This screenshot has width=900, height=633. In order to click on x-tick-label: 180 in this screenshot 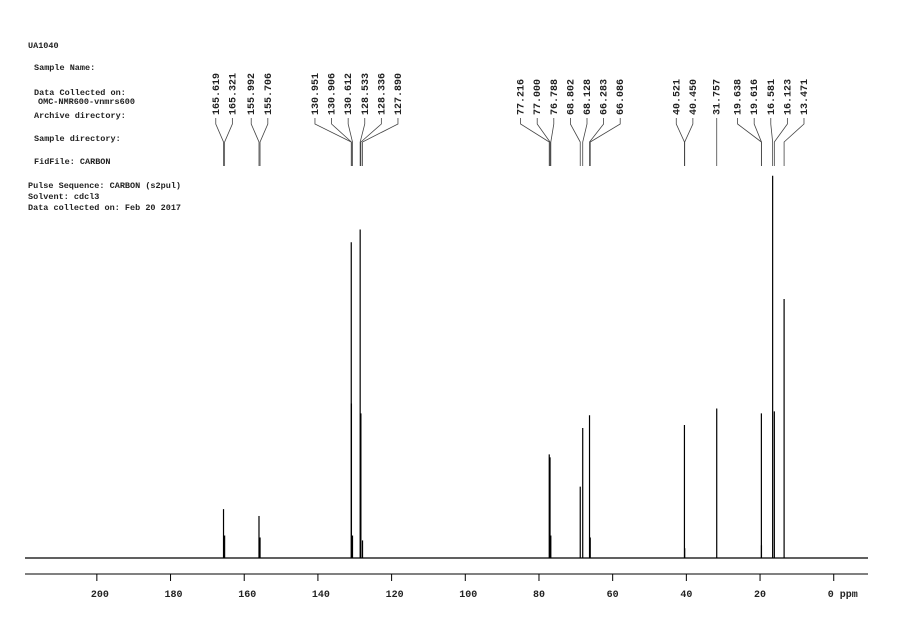, I will do `click(174, 595)`.